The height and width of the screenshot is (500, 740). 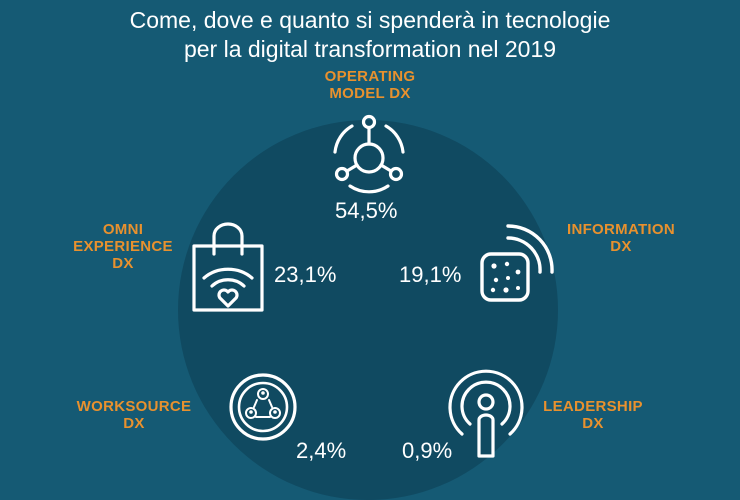 What do you see at coordinates (321, 450) in the screenshot?
I see `worksource-value: 2,4%` at bounding box center [321, 450].